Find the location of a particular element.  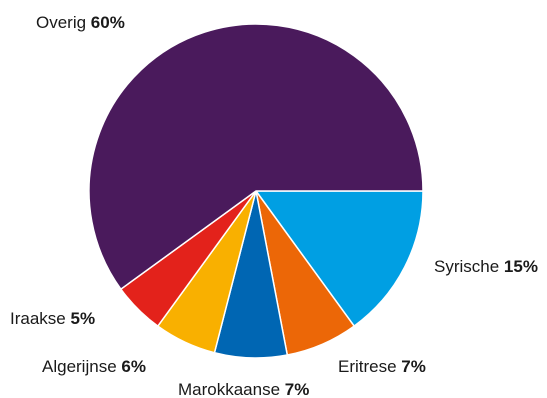

slice-label-overig: Overig 60% is located at coordinates (80, 22).